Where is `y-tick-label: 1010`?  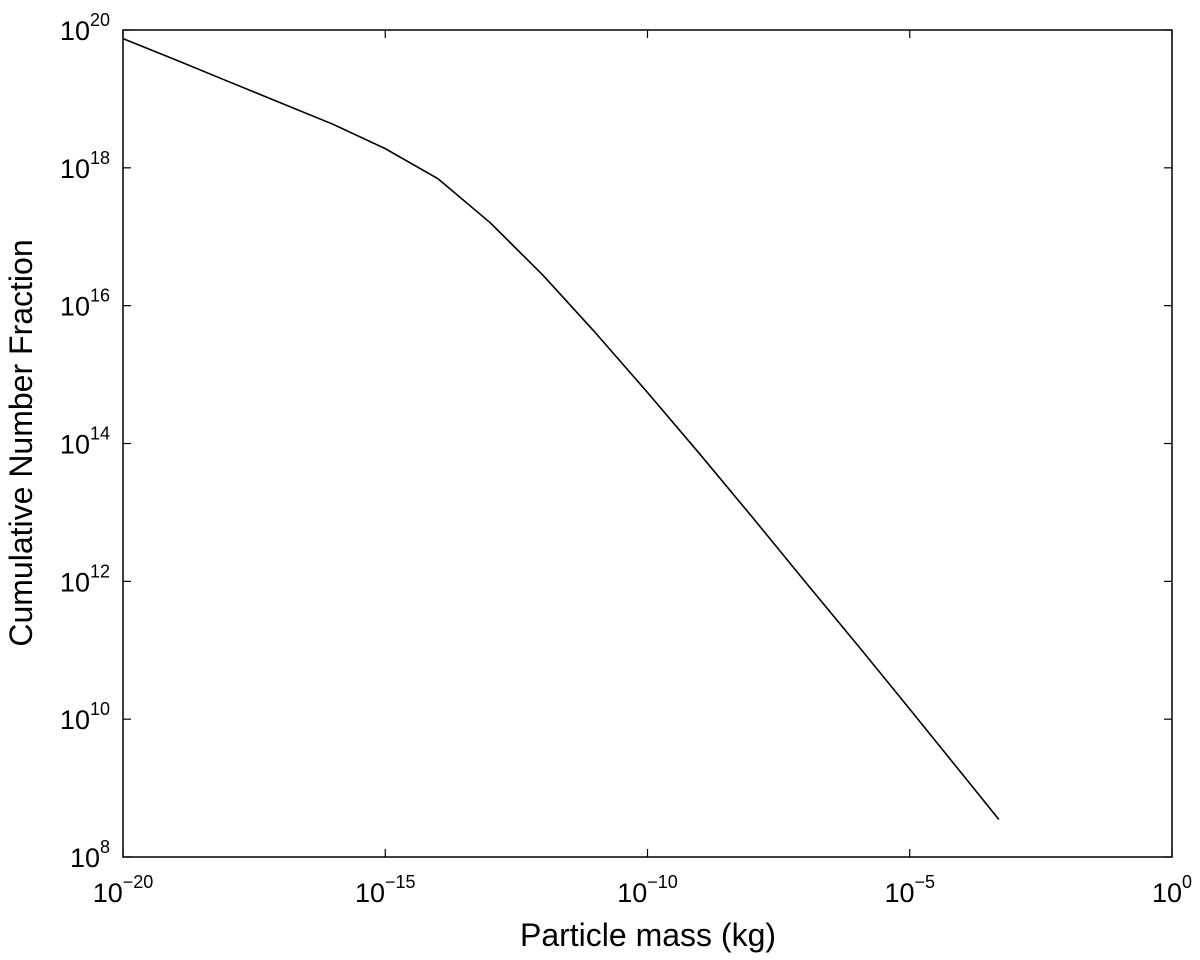
y-tick-label: 1010 is located at coordinates (85, 717).